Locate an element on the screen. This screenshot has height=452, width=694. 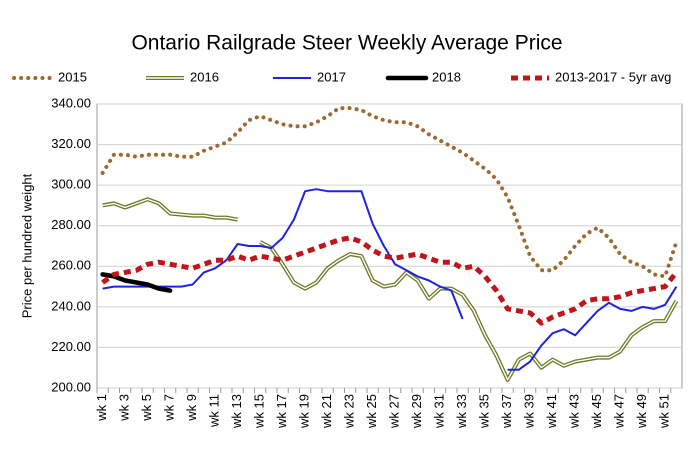
x-tick-label: wk 29 is located at coordinates (416, 411).